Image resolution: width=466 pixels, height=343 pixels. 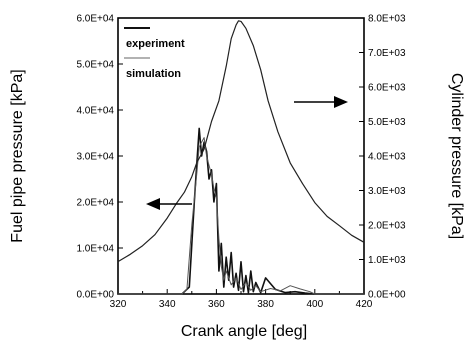 I want to click on left-tick-label: 5.0E+04, so click(x=95, y=65).